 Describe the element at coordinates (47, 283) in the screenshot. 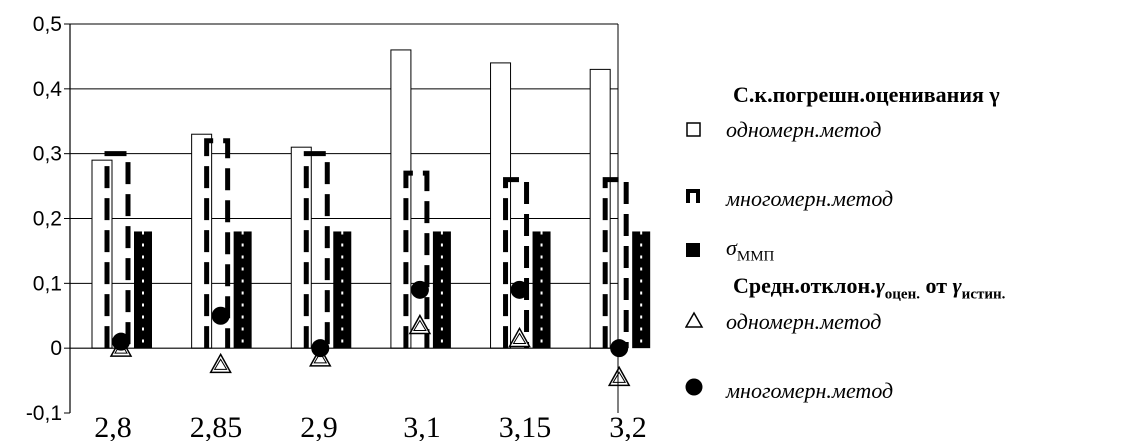

I see `y-tick-label: 0,1` at that location.